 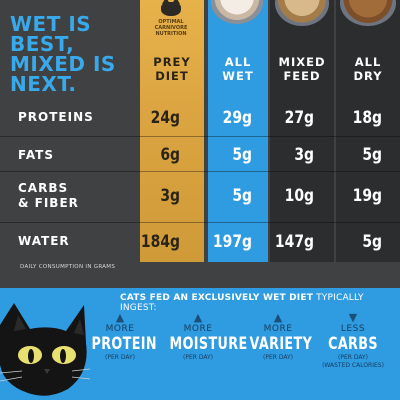 I want to click on seal-text-line: CARNIVORE, so click(x=171, y=28).